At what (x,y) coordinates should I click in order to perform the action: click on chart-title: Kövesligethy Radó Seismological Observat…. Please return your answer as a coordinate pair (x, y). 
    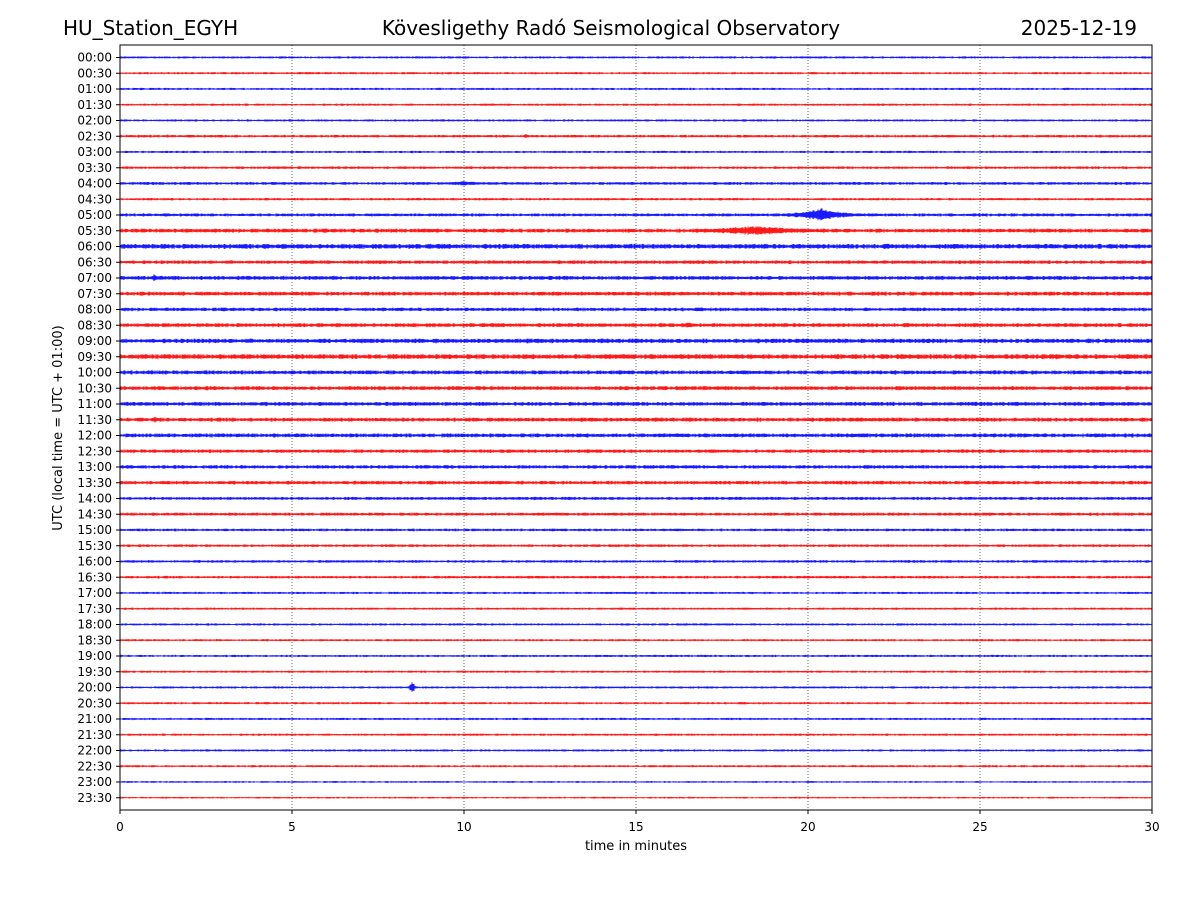
    Looking at the image, I should click on (611, 28).